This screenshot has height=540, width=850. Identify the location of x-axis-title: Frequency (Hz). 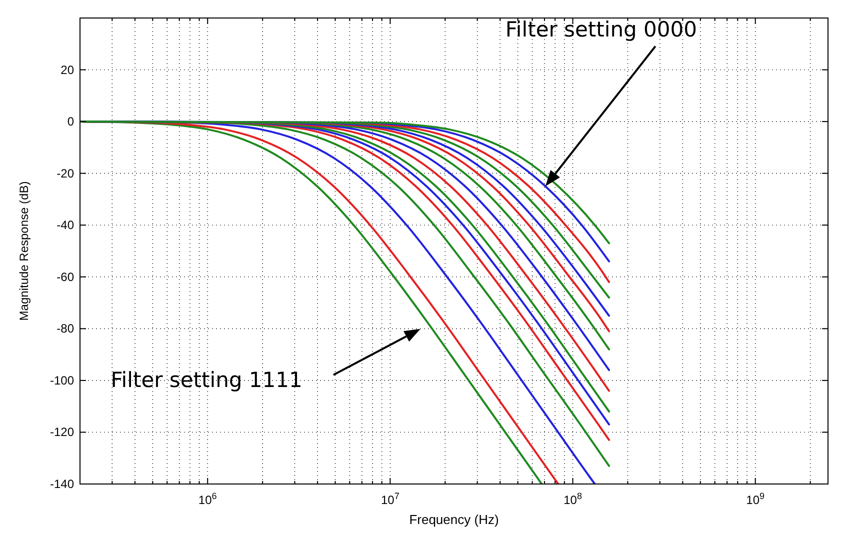
(454, 519).